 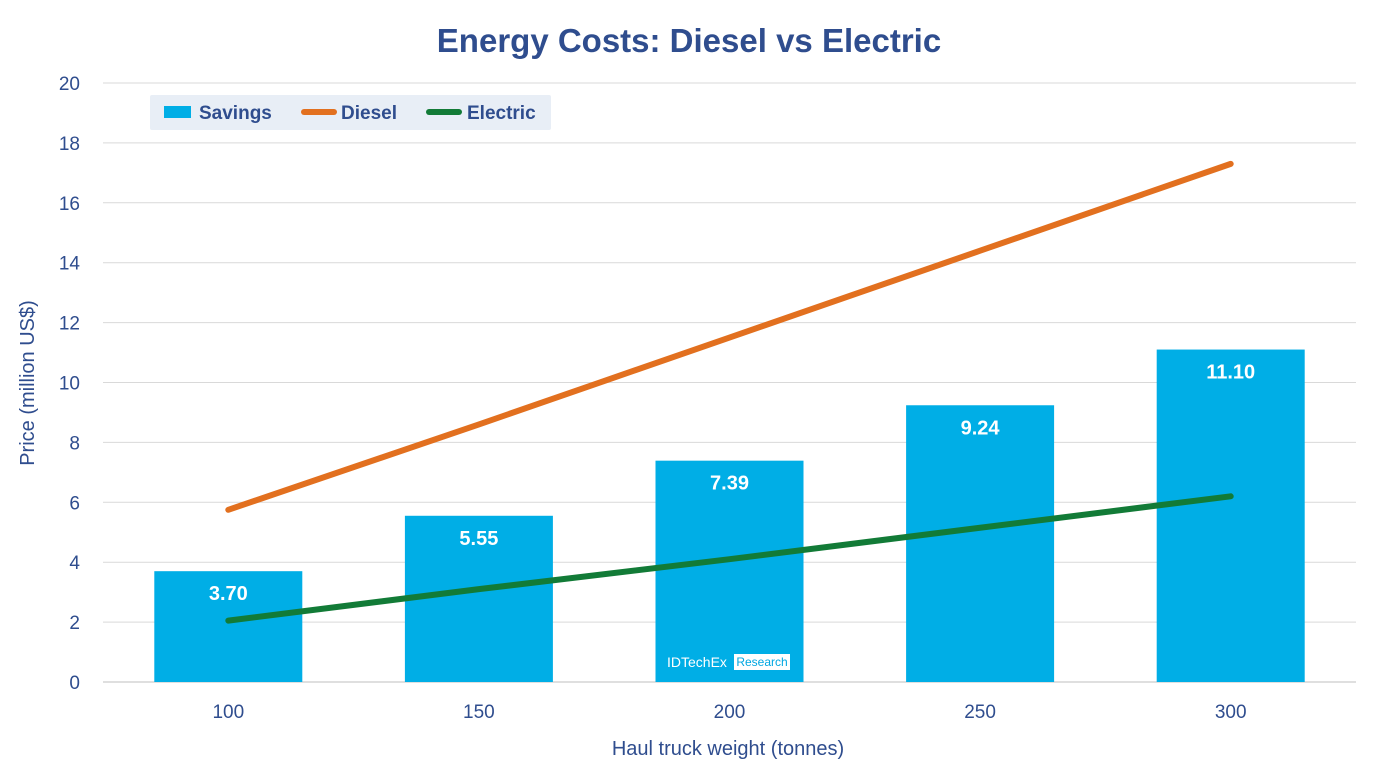 I want to click on bar-value-label: 3.70, so click(x=228, y=594).